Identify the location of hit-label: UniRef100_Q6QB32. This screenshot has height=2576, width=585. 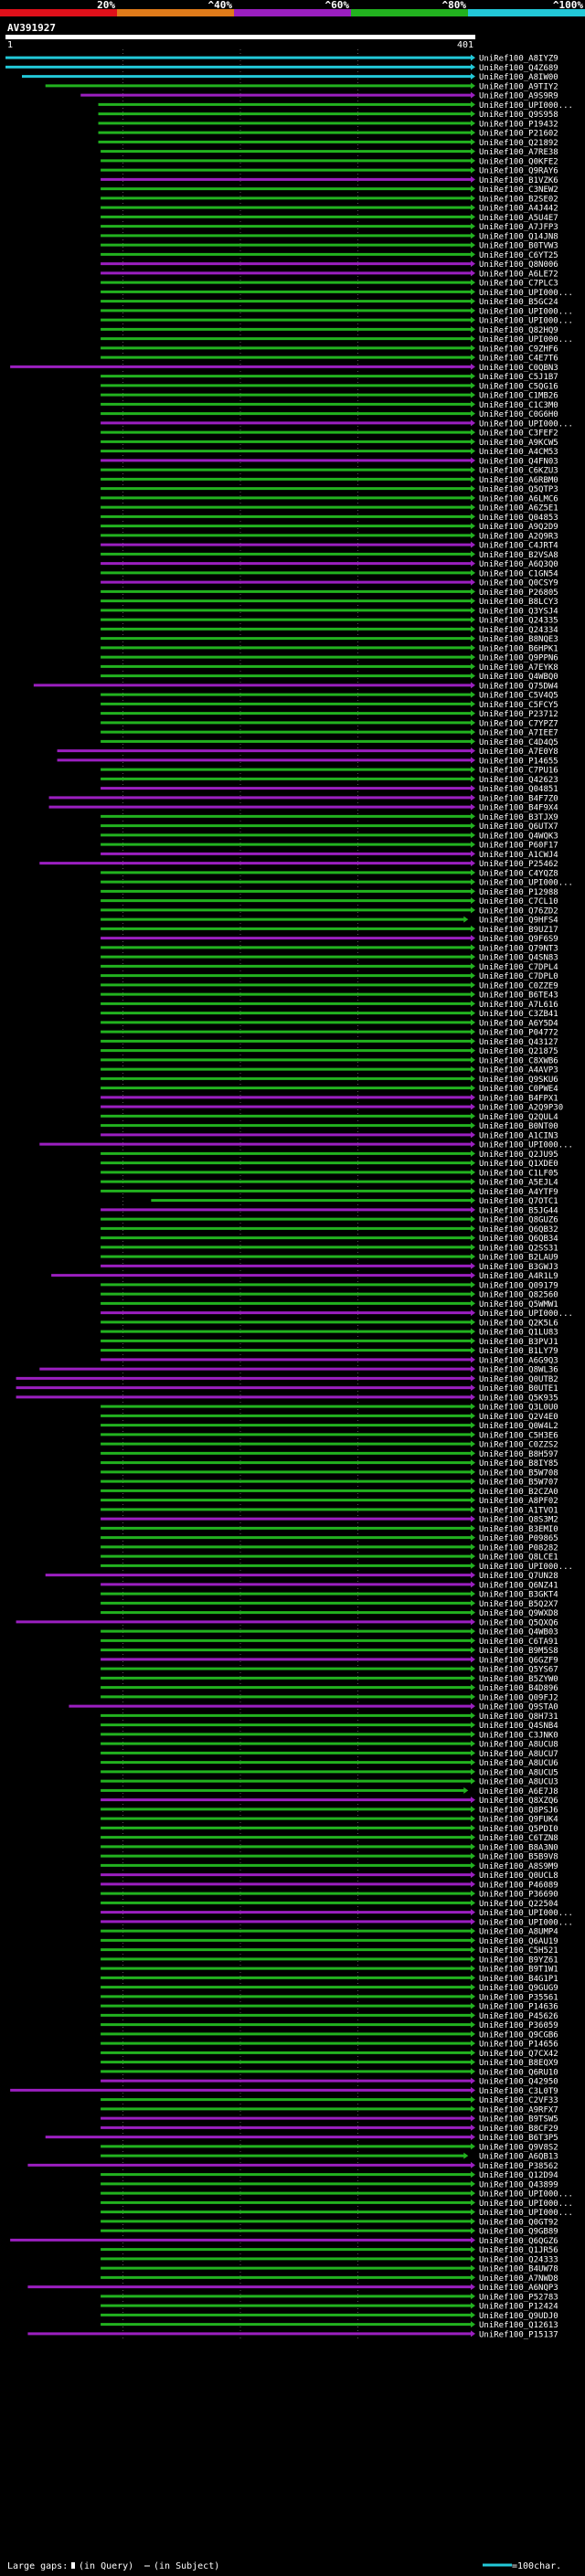
(518, 1230).